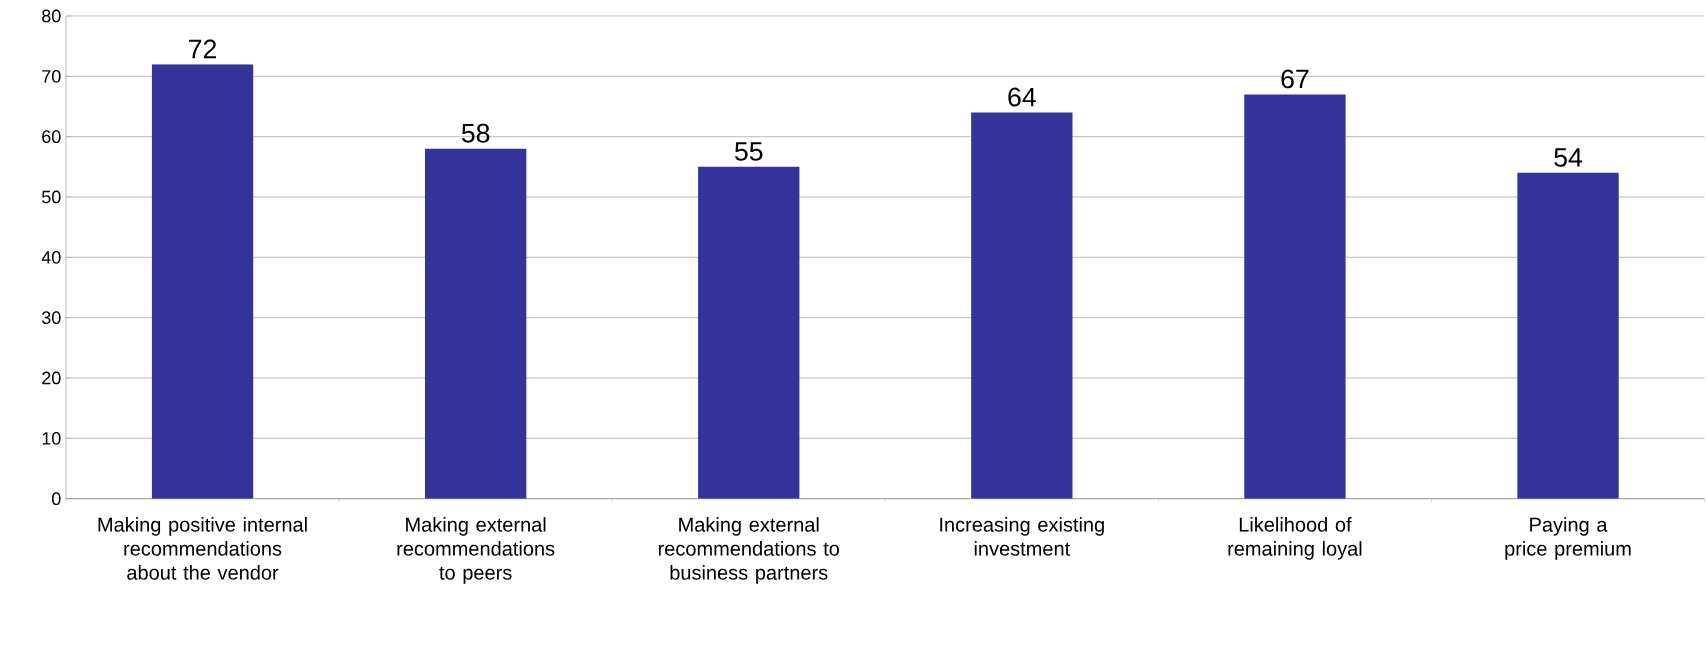 The image size is (1708, 669). Describe the element at coordinates (1295, 538) in the screenshot. I see `x-tick-label: Likelihood of remaining loyal` at that location.